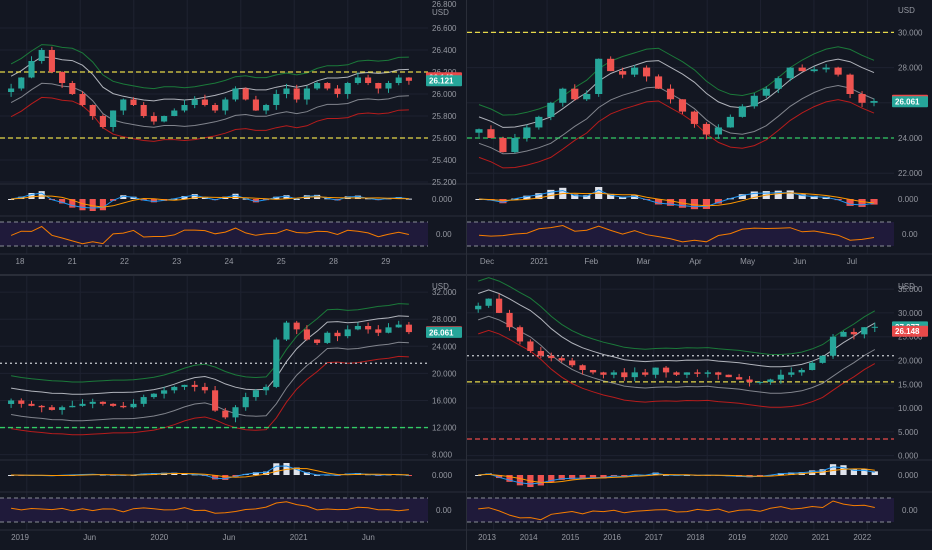 This screenshot has height=550, width=932. Describe the element at coordinates (444, 319) in the screenshot. I see `y-tick-label: 28.000` at that location.